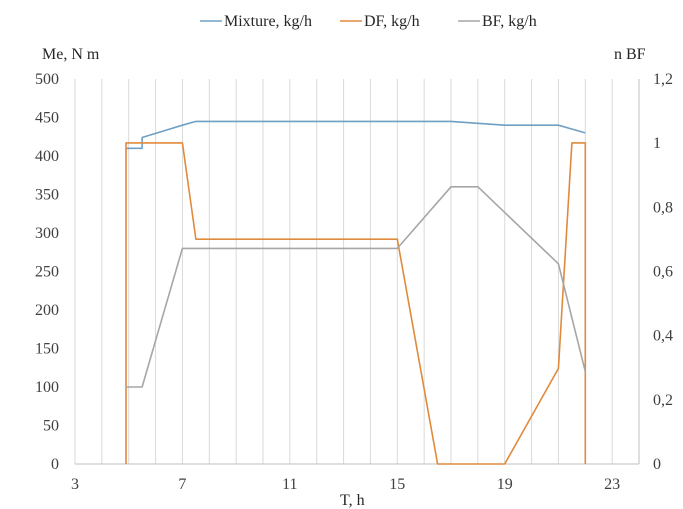  Describe the element at coordinates (509, 21) in the screenshot. I see `legend-label-bf: BF, kg/h` at that location.